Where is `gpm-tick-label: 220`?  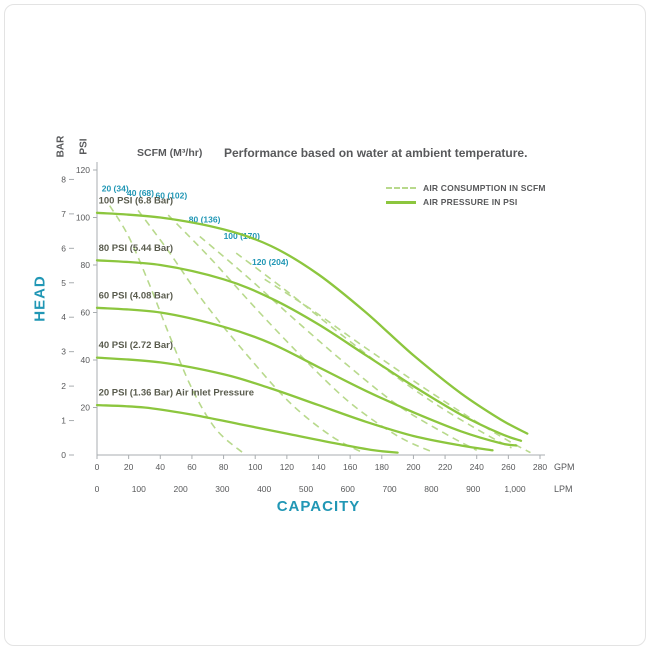 gpm-tick-label: 220 is located at coordinates (445, 467).